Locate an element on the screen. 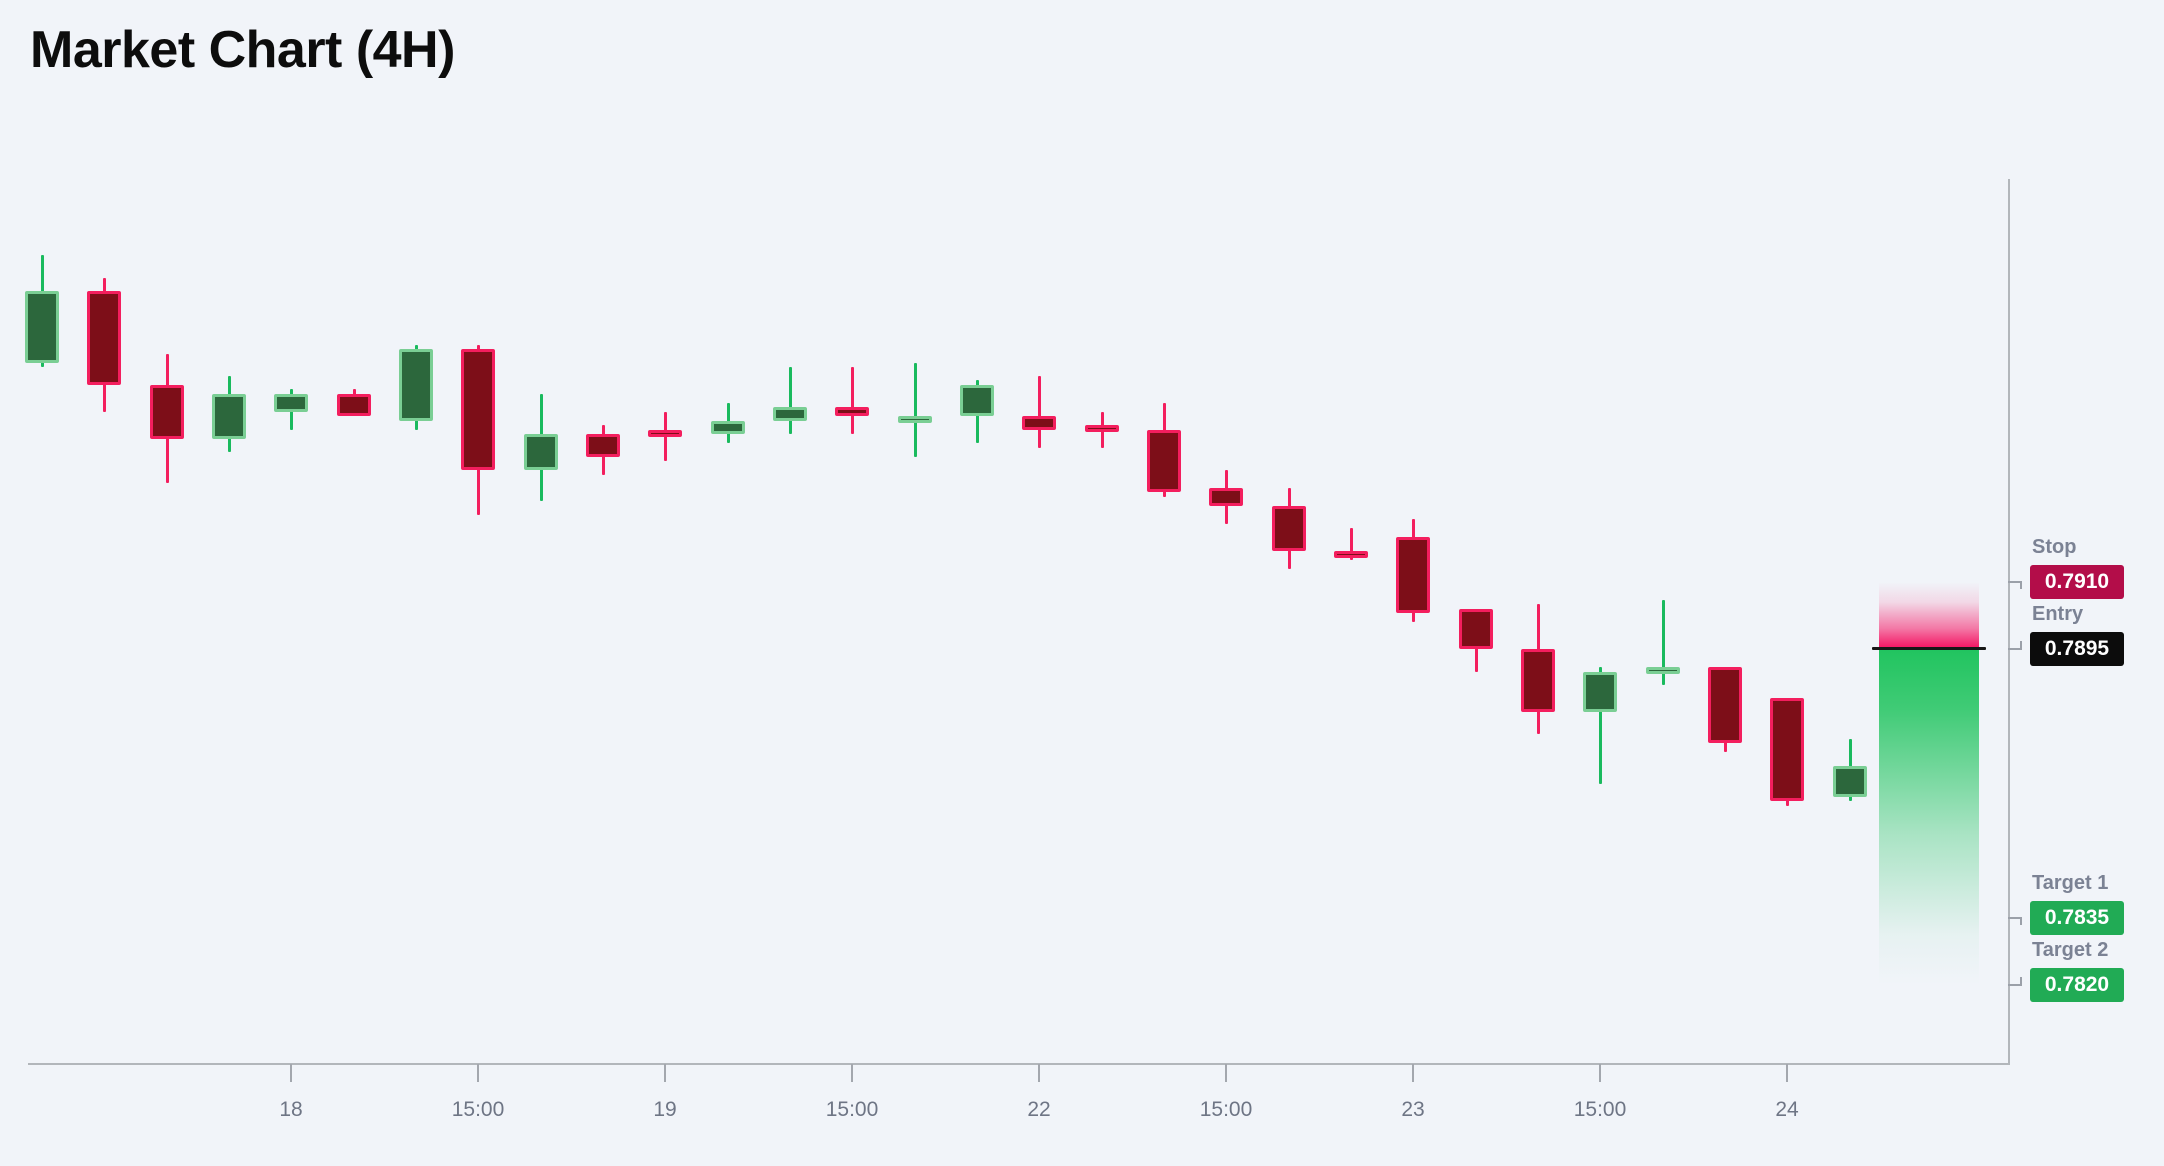  target1-tick-stub is located at coordinates (2021, 921).